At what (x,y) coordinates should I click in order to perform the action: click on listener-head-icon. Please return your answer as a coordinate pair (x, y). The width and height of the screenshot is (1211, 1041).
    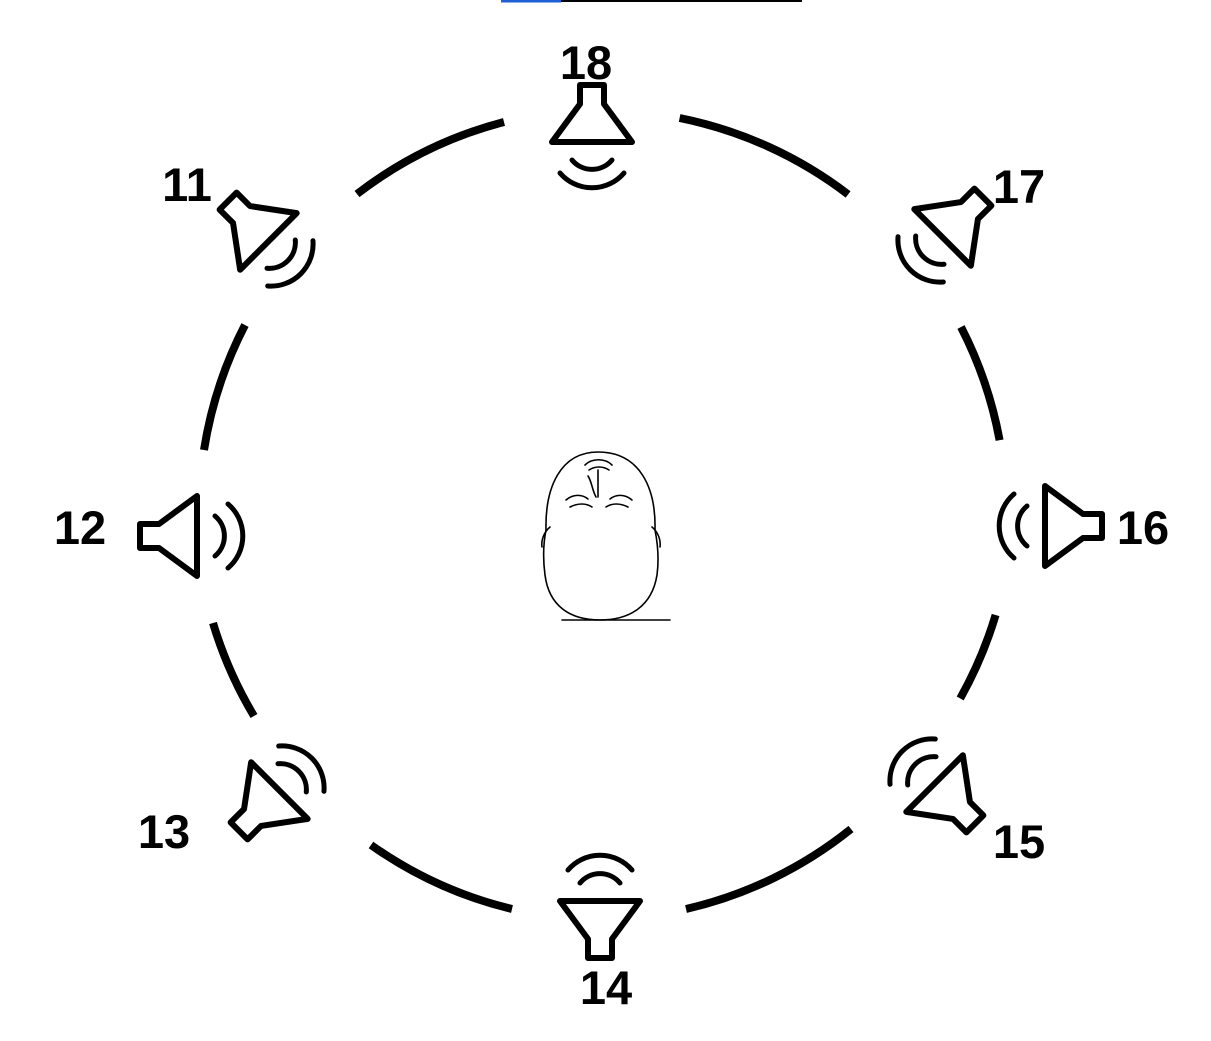
    Looking at the image, I should click on (606, 536).